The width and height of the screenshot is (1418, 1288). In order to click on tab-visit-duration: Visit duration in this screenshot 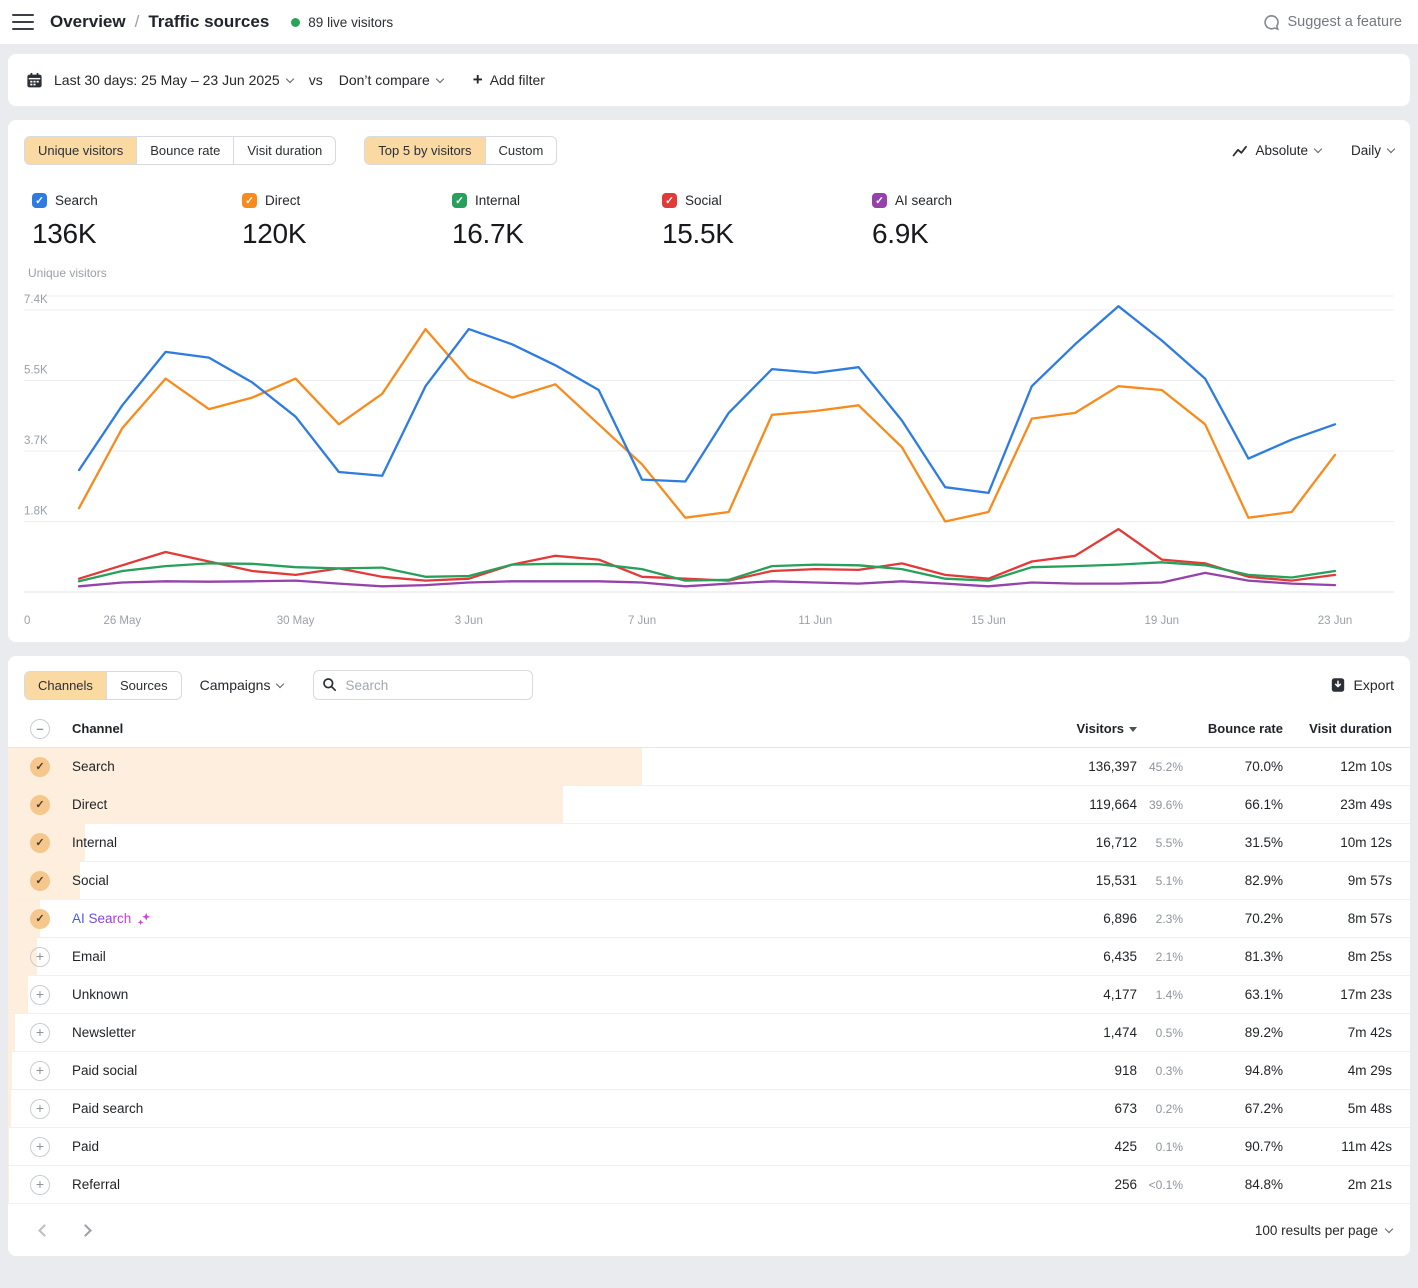, I will do `click(284, 150)`.